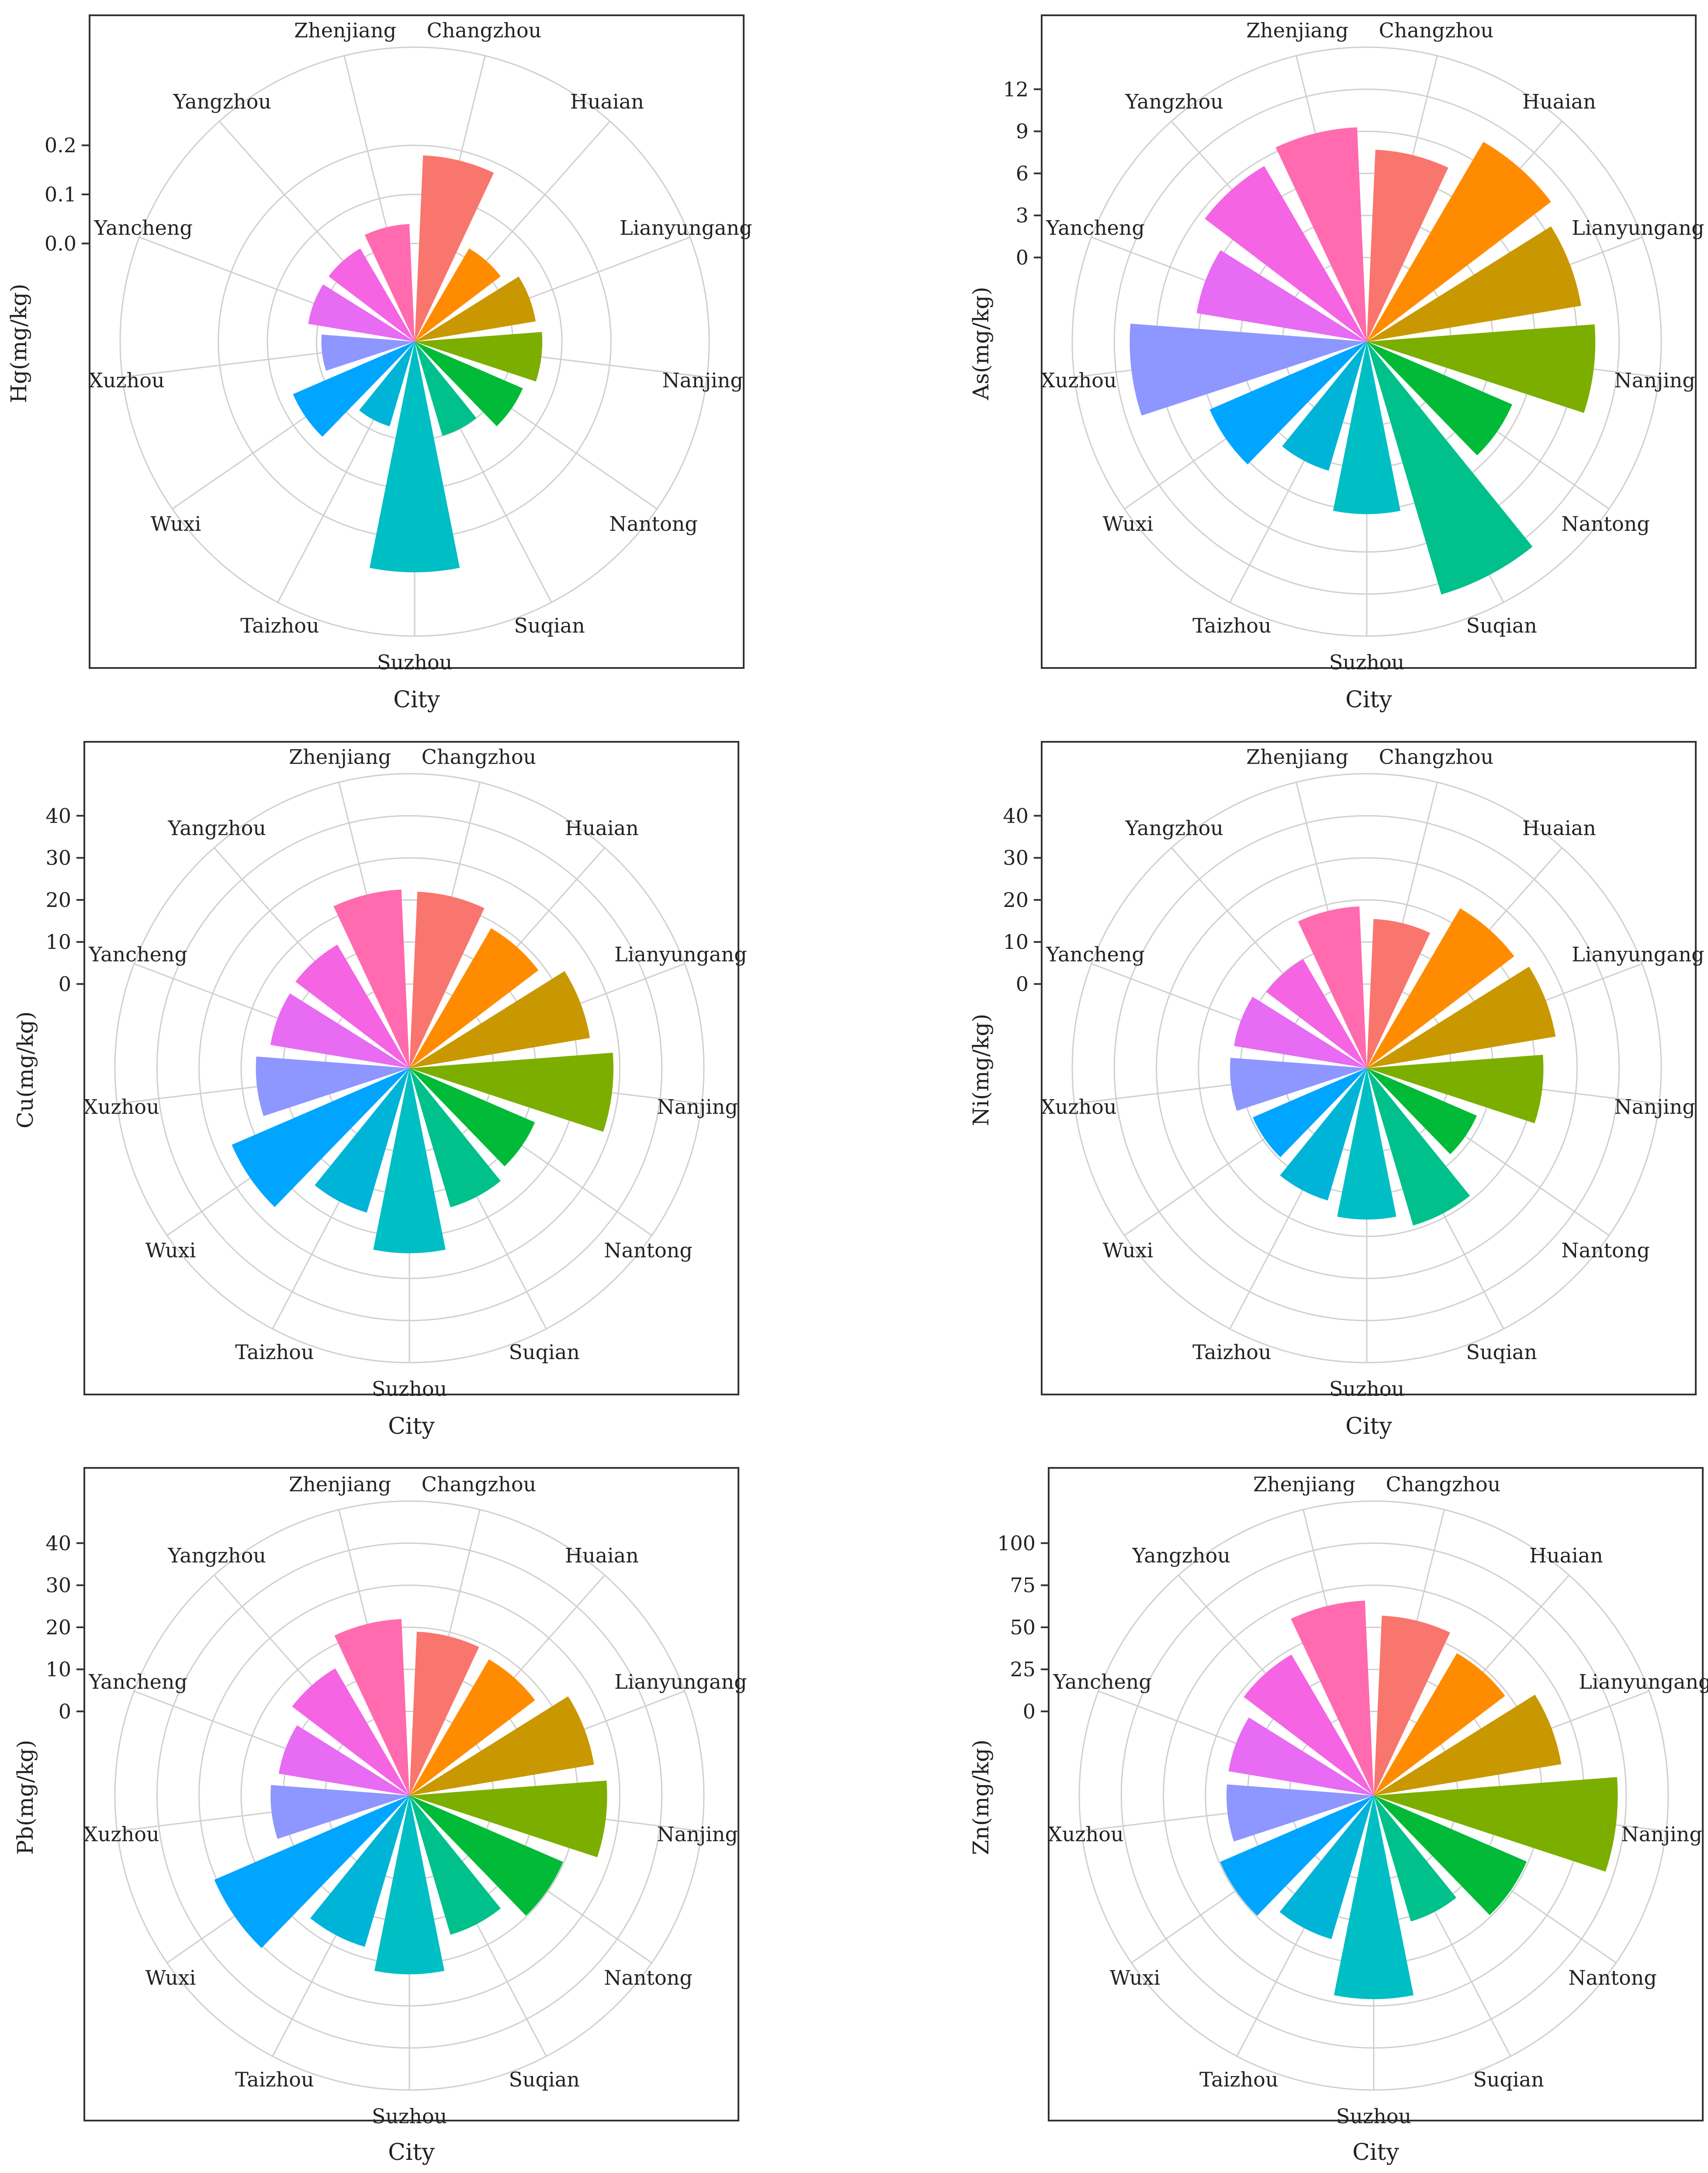 The width and height of the screenshot is (1708, 2173). What do you see at coordinates (58, 1543) in the screenshot?
I see `y-tick-label: 40` at bounding box center [58, 1543].